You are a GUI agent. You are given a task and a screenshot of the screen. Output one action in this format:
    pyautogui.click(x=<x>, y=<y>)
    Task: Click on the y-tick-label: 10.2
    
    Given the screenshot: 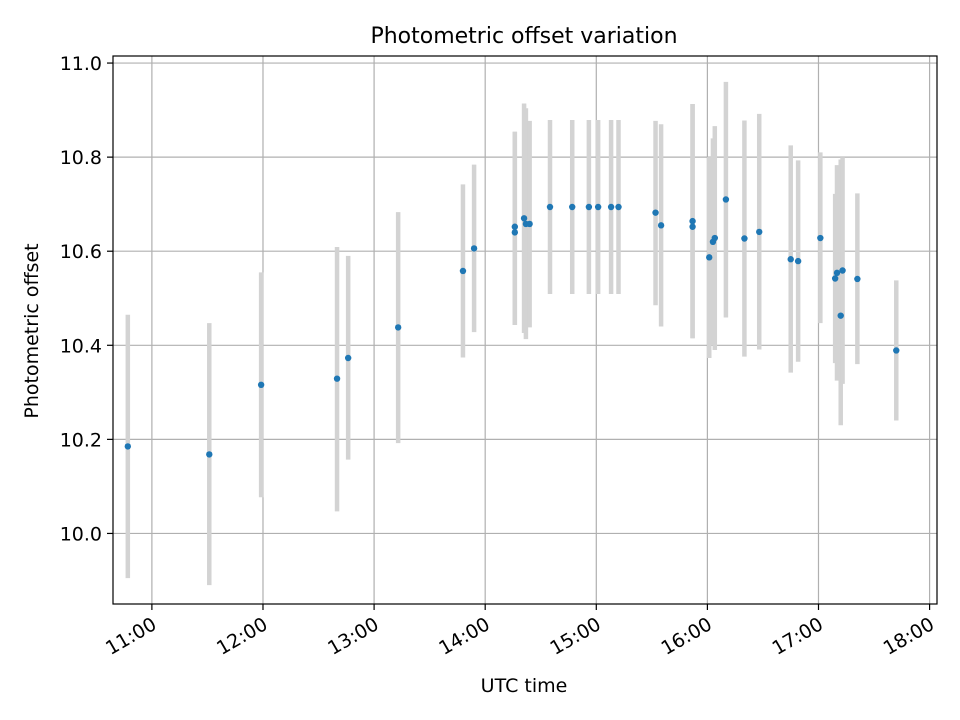 What is the action you would take?
    pyautogui.click(x=81, y=440)
    